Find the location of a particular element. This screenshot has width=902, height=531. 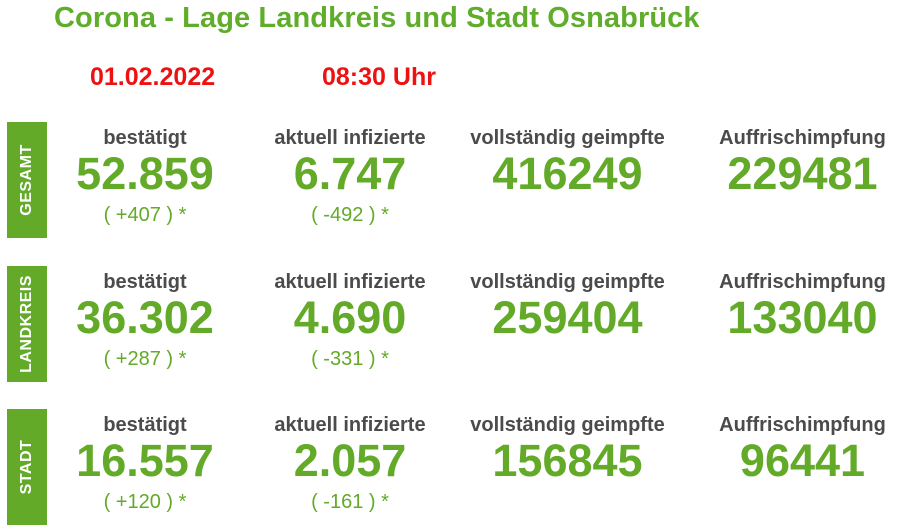

stat-value: 16.557 is located at coordinates (145, 460).